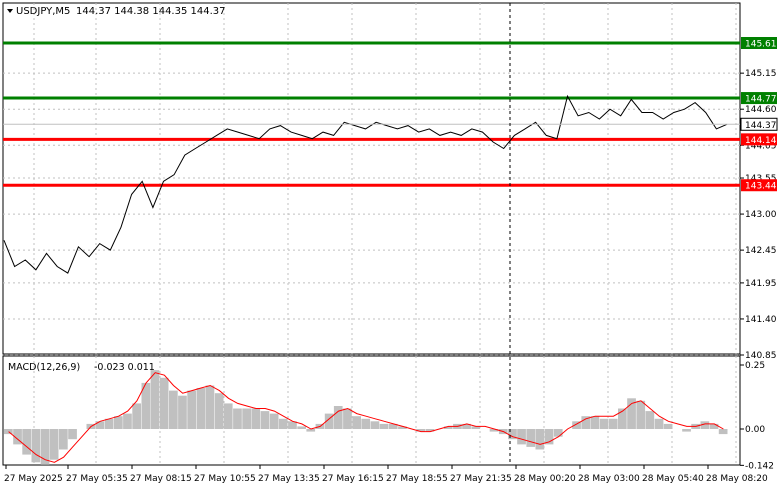  Describe the element at coordinates (33, 479) in the screenshot. I see `x-tick-label: 27 May 2025` at that location.